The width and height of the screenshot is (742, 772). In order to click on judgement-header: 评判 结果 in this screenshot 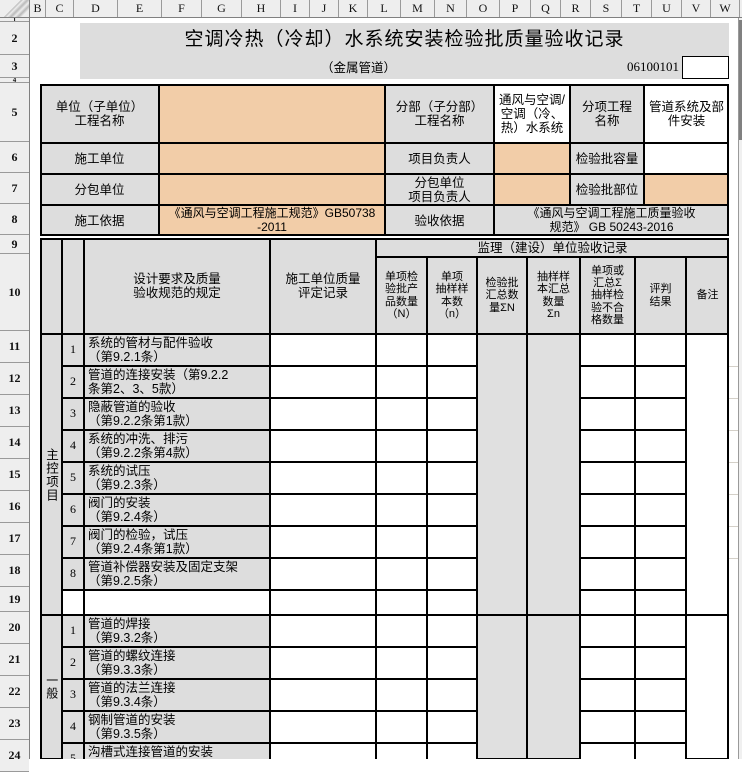, I will do `click(660, 295)`.